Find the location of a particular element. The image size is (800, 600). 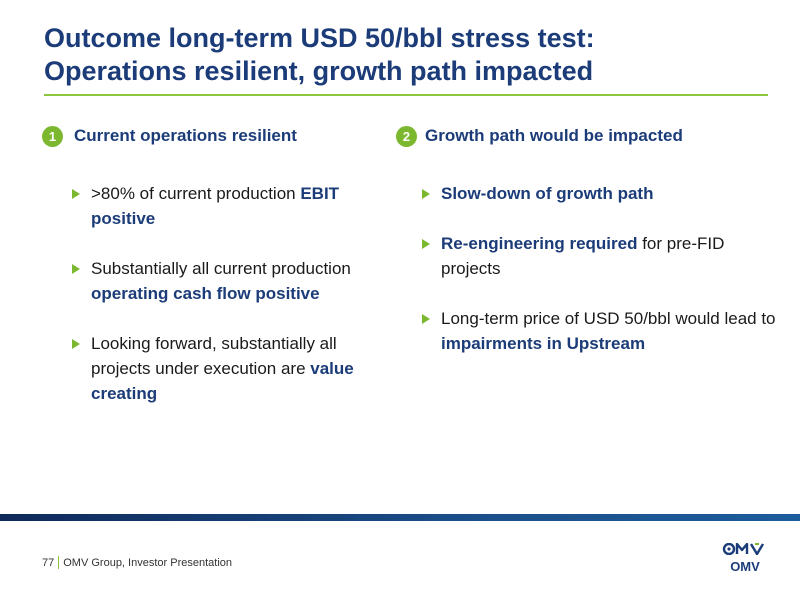

page-number: 77 is located at coordinates (48, 562).